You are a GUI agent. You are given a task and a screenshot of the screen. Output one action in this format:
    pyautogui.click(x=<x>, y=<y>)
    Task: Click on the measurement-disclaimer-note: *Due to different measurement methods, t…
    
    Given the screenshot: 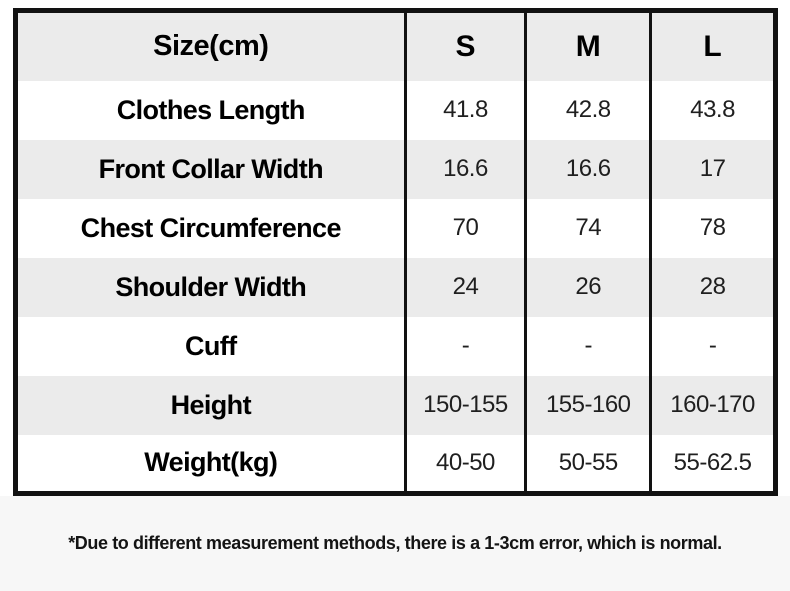 What is the action you would take?
    pyautogui.click(x=395, y=543)
    